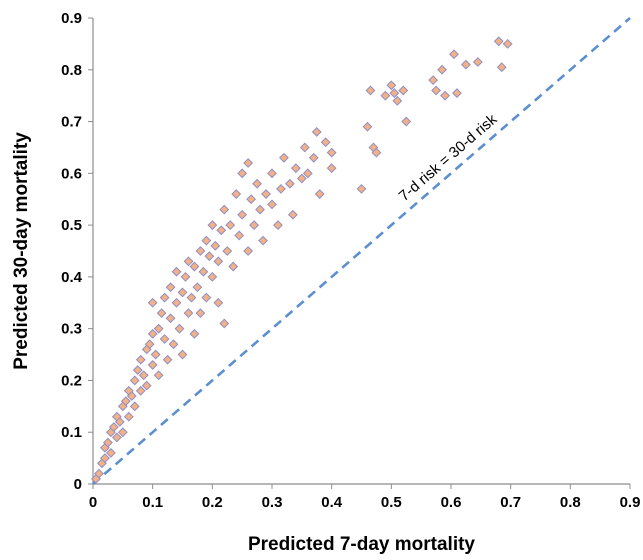 The height and width of the screenshot is (560, 643). What do you see at coordinates (93, 502) in the screenshot?
I see `x-tick-label: 0` at bounding box center [93, 502].